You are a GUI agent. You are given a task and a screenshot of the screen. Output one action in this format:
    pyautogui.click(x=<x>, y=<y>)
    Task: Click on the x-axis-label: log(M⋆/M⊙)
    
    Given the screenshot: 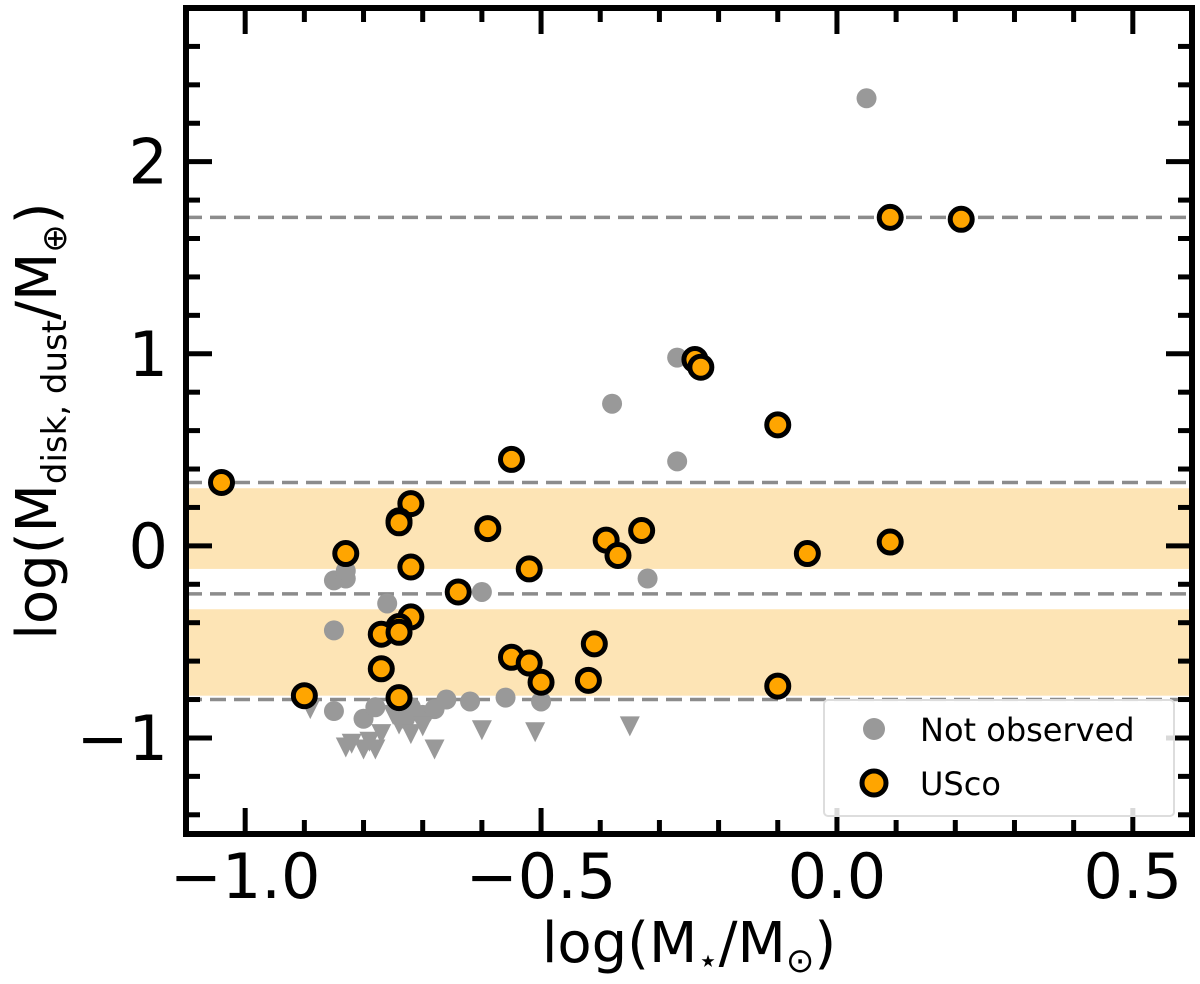 What is the action you would take?
    pyautogui.click(x=689, y=946)
    